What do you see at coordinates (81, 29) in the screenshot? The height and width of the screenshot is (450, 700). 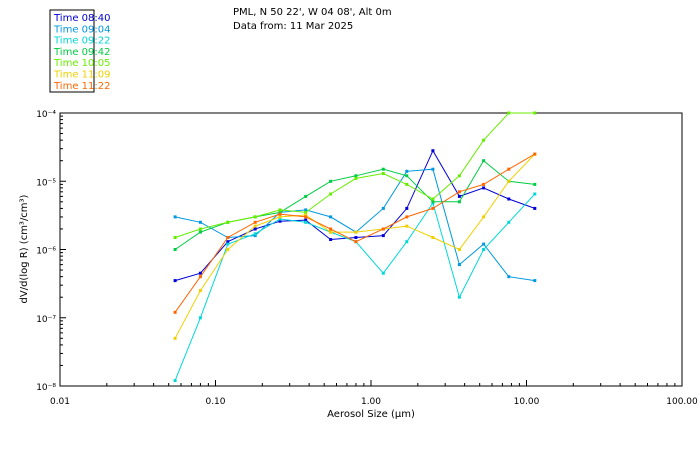 I see `legend-entry: Time 09:04` at bounding box center [81, 29].